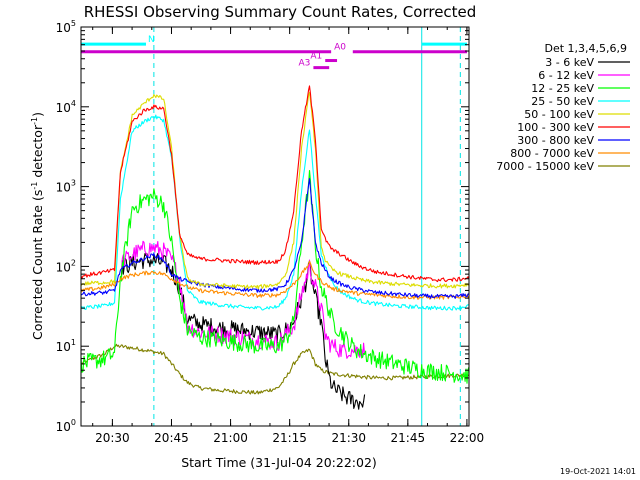 Image resolution: width=640 pixels, height=480 pixels. Describe the element at coordinates (555, 140) in the screenshot. I see `legend-label-6: 300 - 800 keV` at that location.